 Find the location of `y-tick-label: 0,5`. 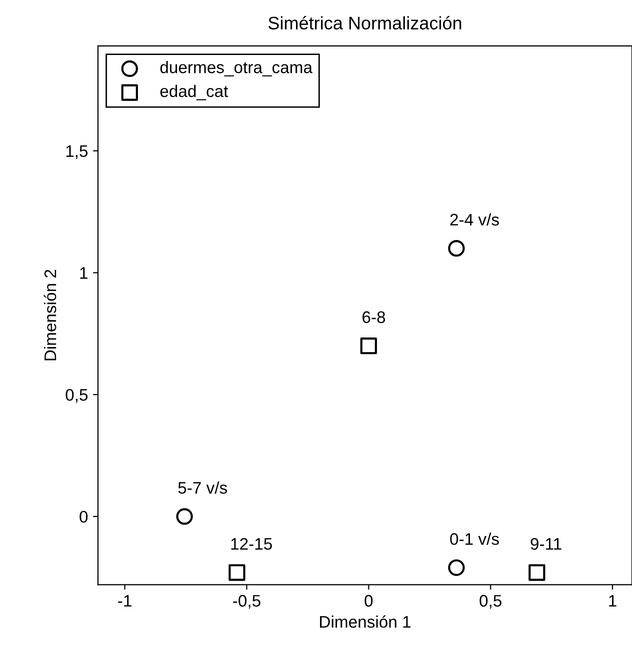

y-tick-label: 0,5 is located at coordinates (77, 395).